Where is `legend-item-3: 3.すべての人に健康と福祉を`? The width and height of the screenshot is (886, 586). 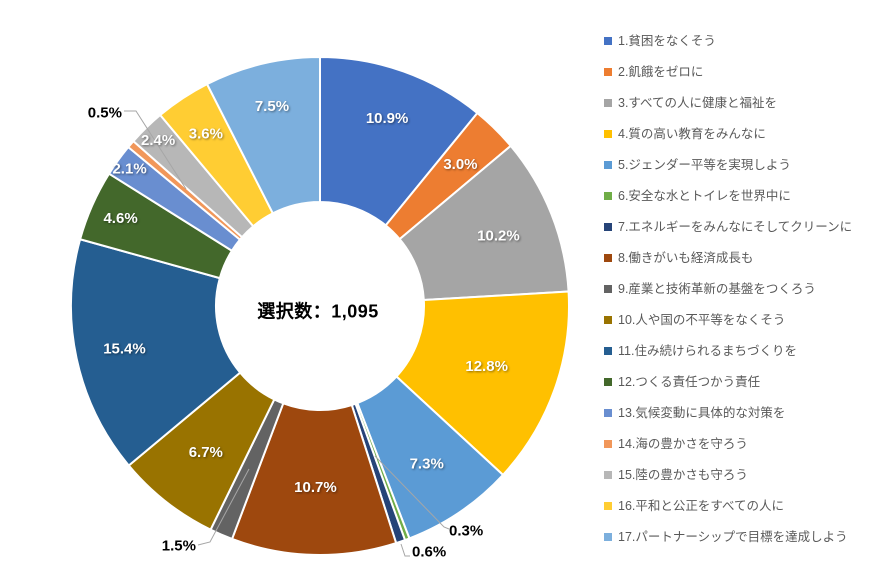
legend-item-3: 3.すべての人に健康と福祉を is located at coordinates (730, 103).